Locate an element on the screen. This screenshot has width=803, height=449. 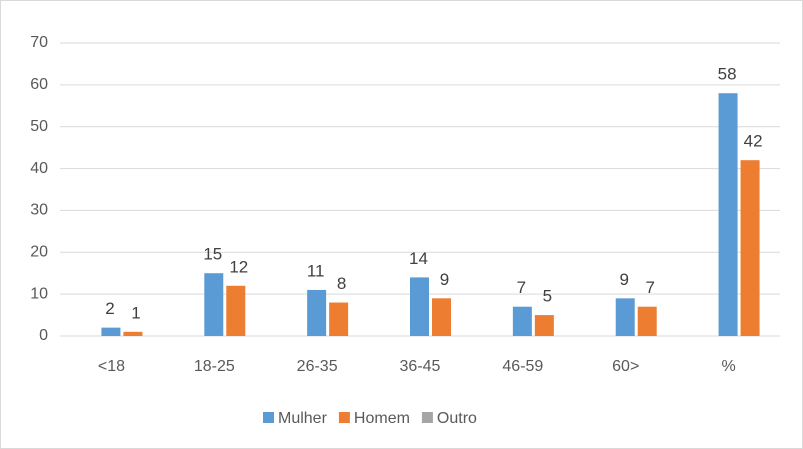
legend-label: Homem is located at coordinates (382, 418).